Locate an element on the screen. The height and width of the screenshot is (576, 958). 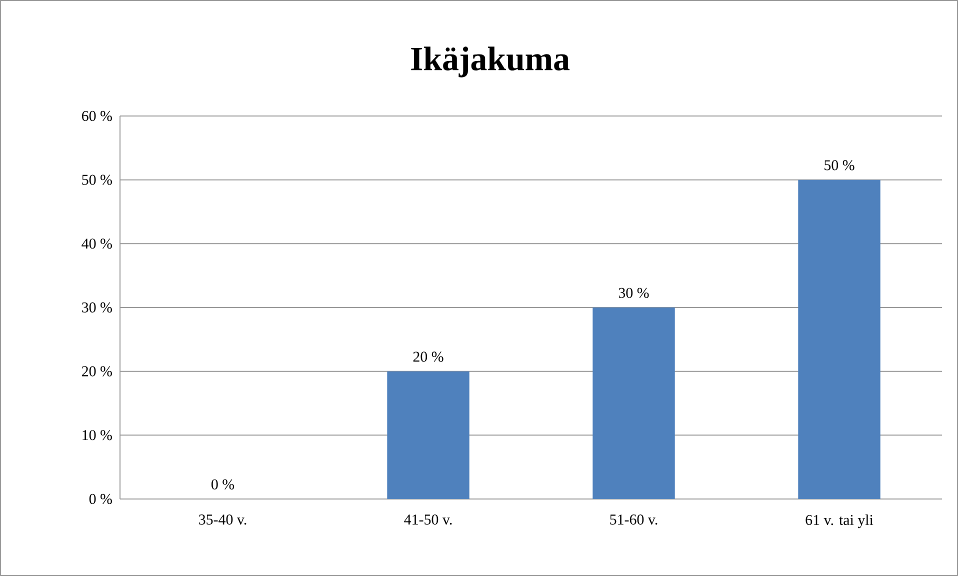
data-label: 30 % is located at coordinates (633, 293).